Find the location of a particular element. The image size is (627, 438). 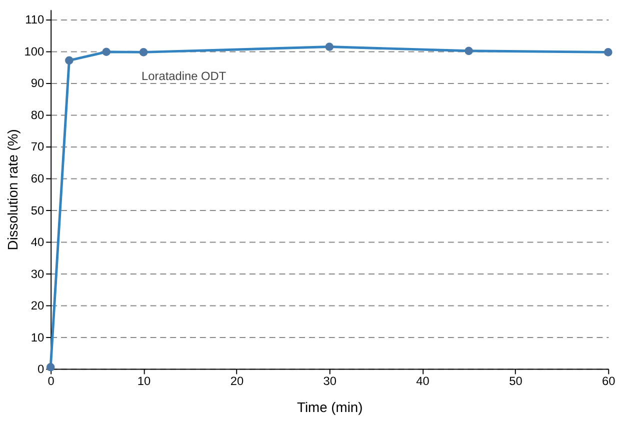

x-tick-label: 10 is located at coordinates (144, 381).